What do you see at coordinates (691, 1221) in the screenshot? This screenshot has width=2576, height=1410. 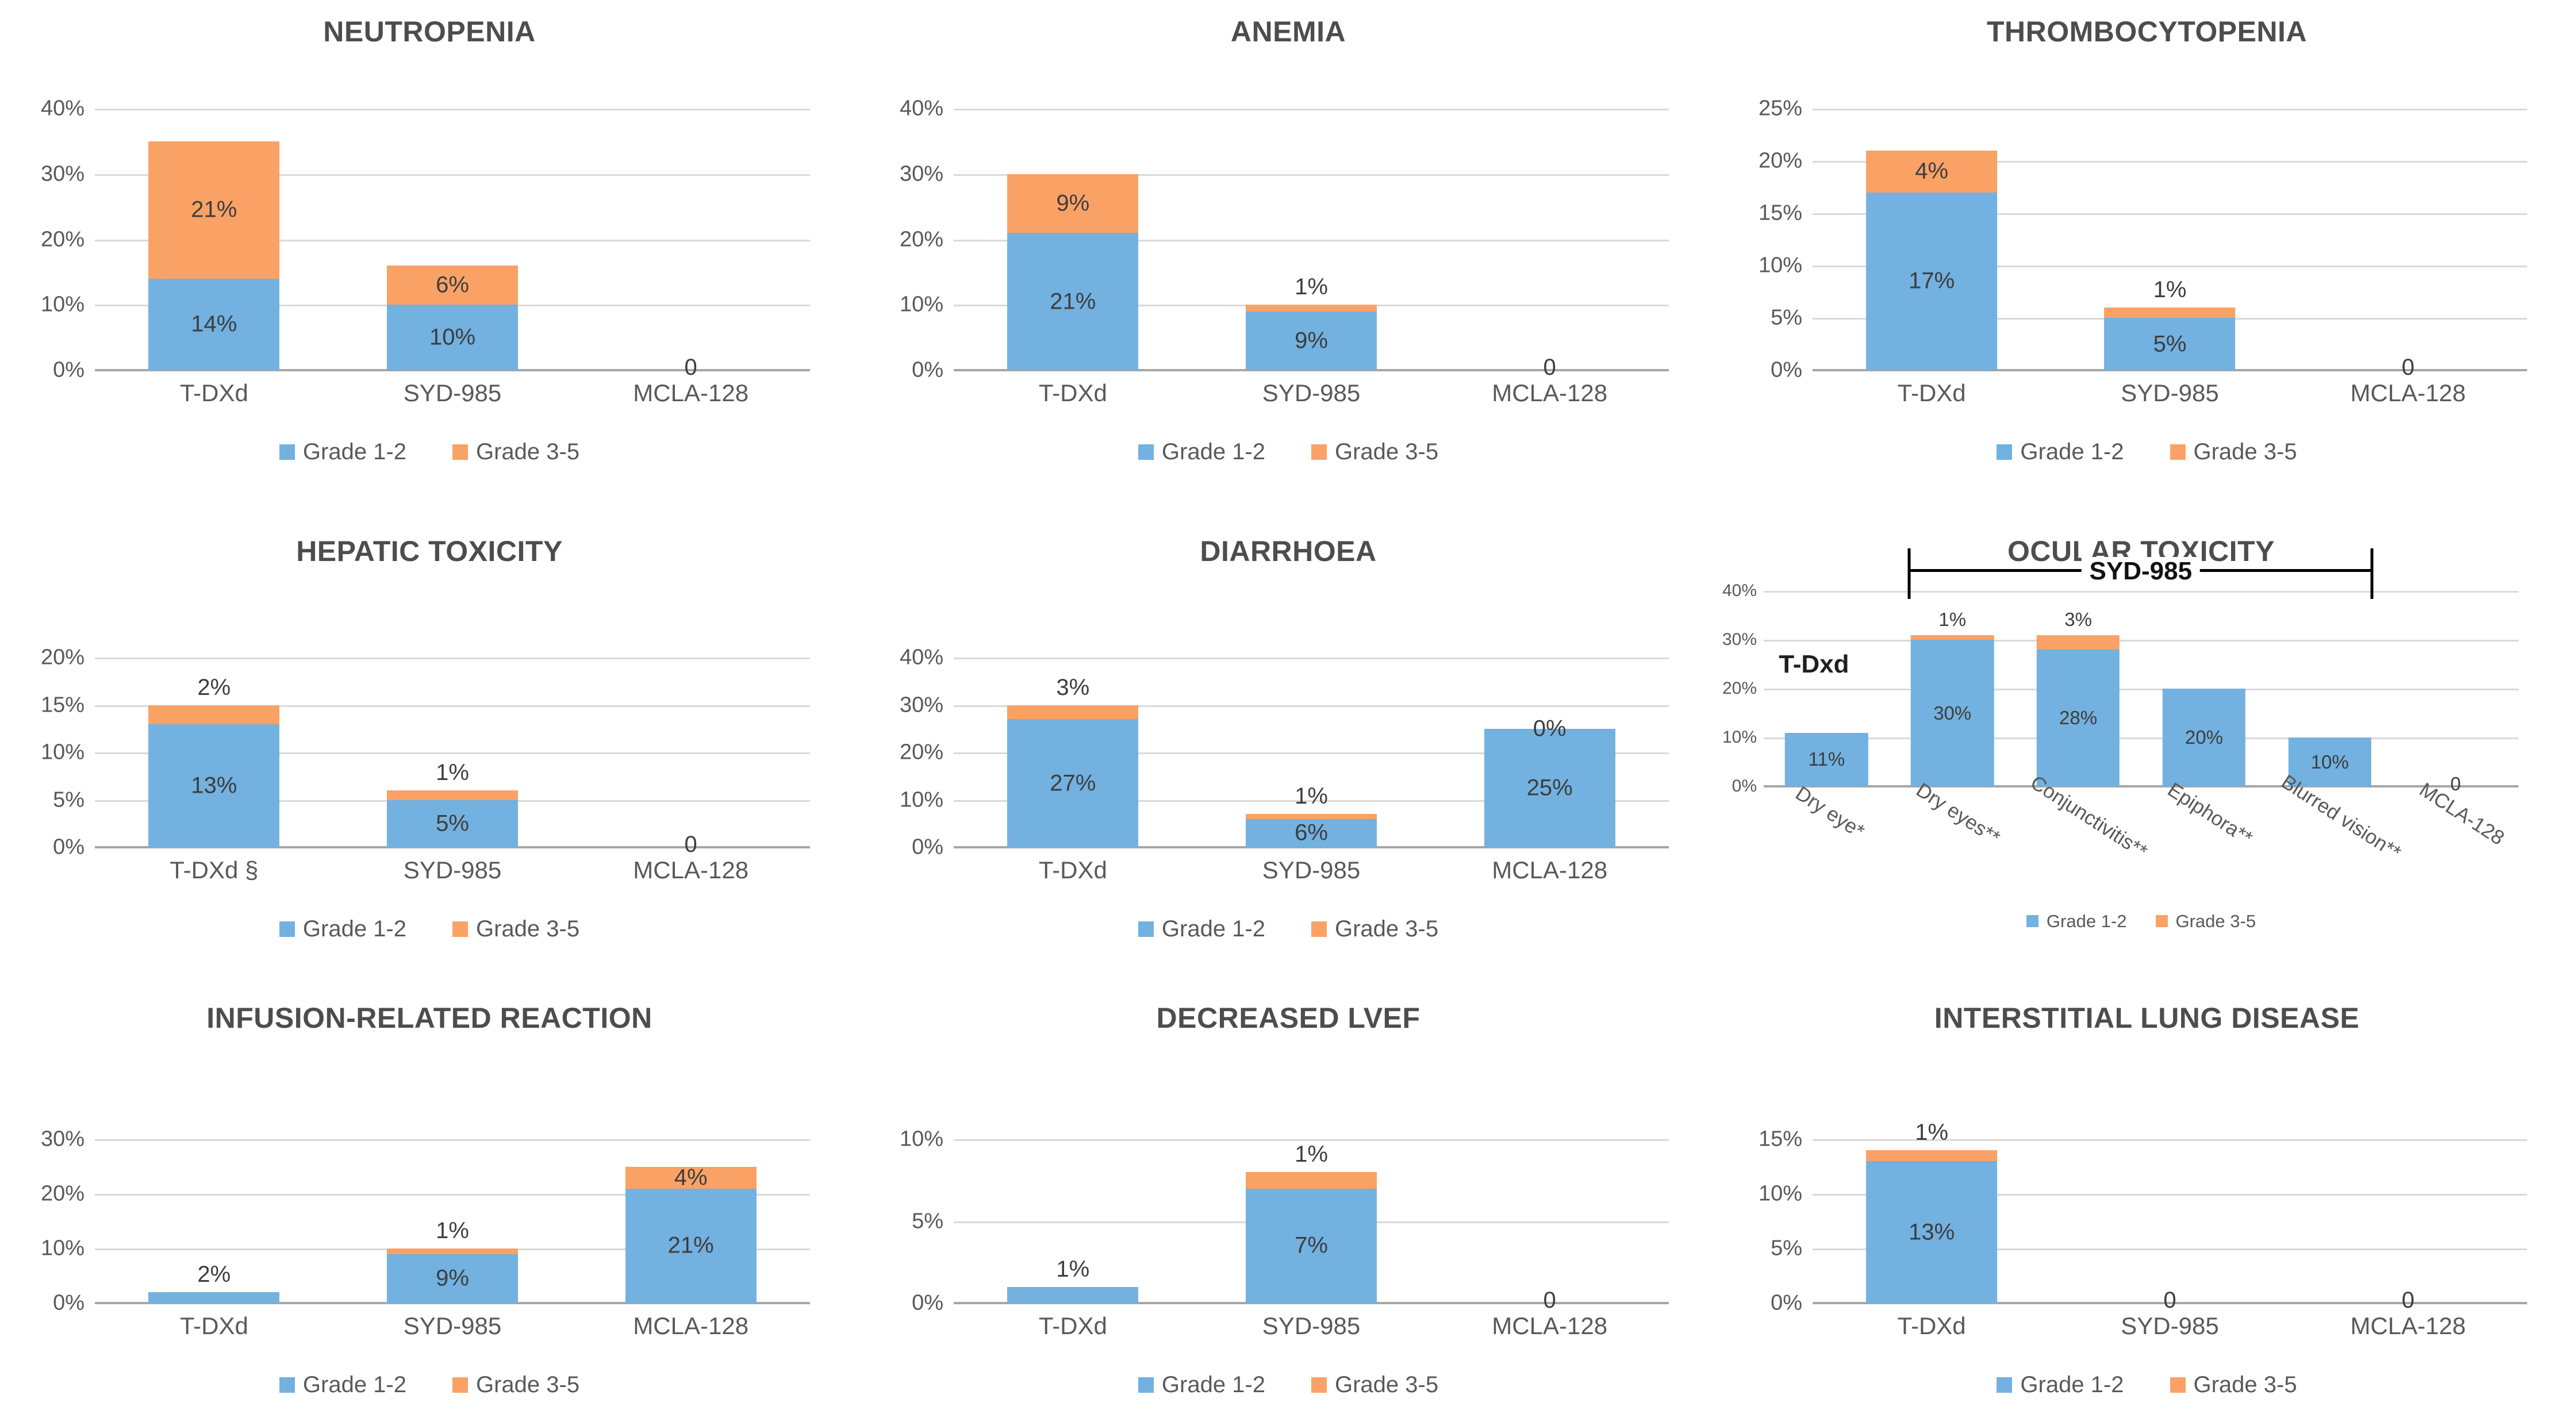 I see `bar-slot: 21% 4%` at bounding box center [691, 1221].